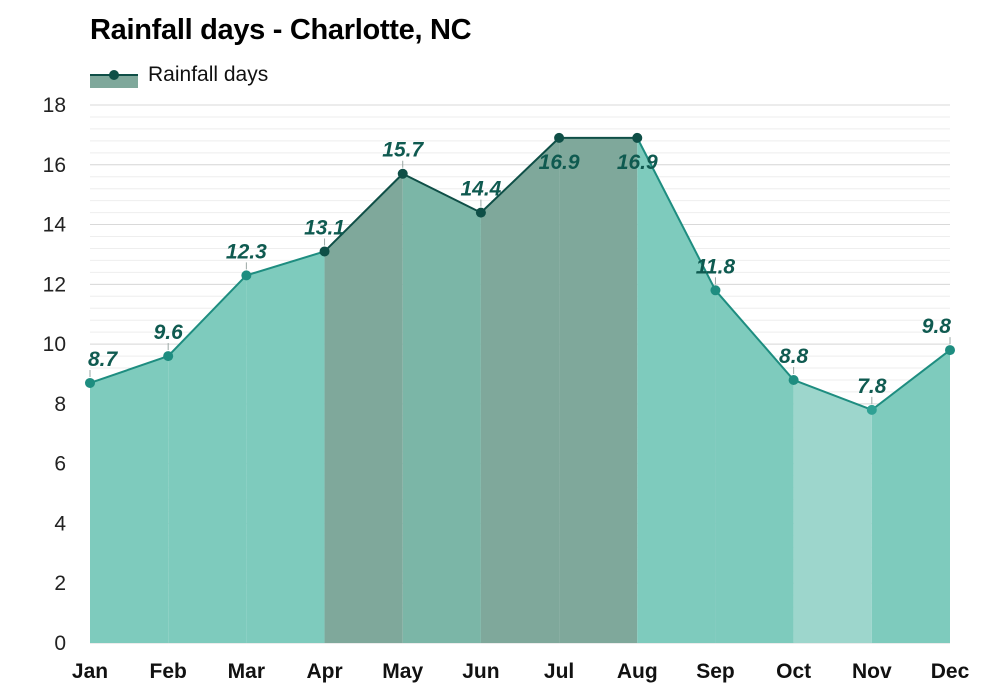 The height and width of the screenshot is (700, 1000). What do you see at coordinates (715, 671) in the screenshot?
I see `x-tick-label-sep: Sep` at bounding box center [715, 671].